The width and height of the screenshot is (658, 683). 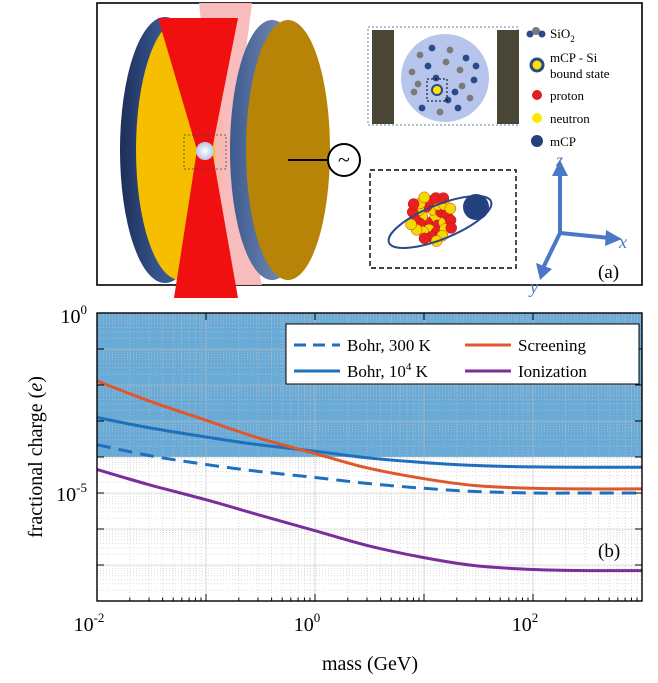 I want to click on right-electrode, so click(x=280, y=150).